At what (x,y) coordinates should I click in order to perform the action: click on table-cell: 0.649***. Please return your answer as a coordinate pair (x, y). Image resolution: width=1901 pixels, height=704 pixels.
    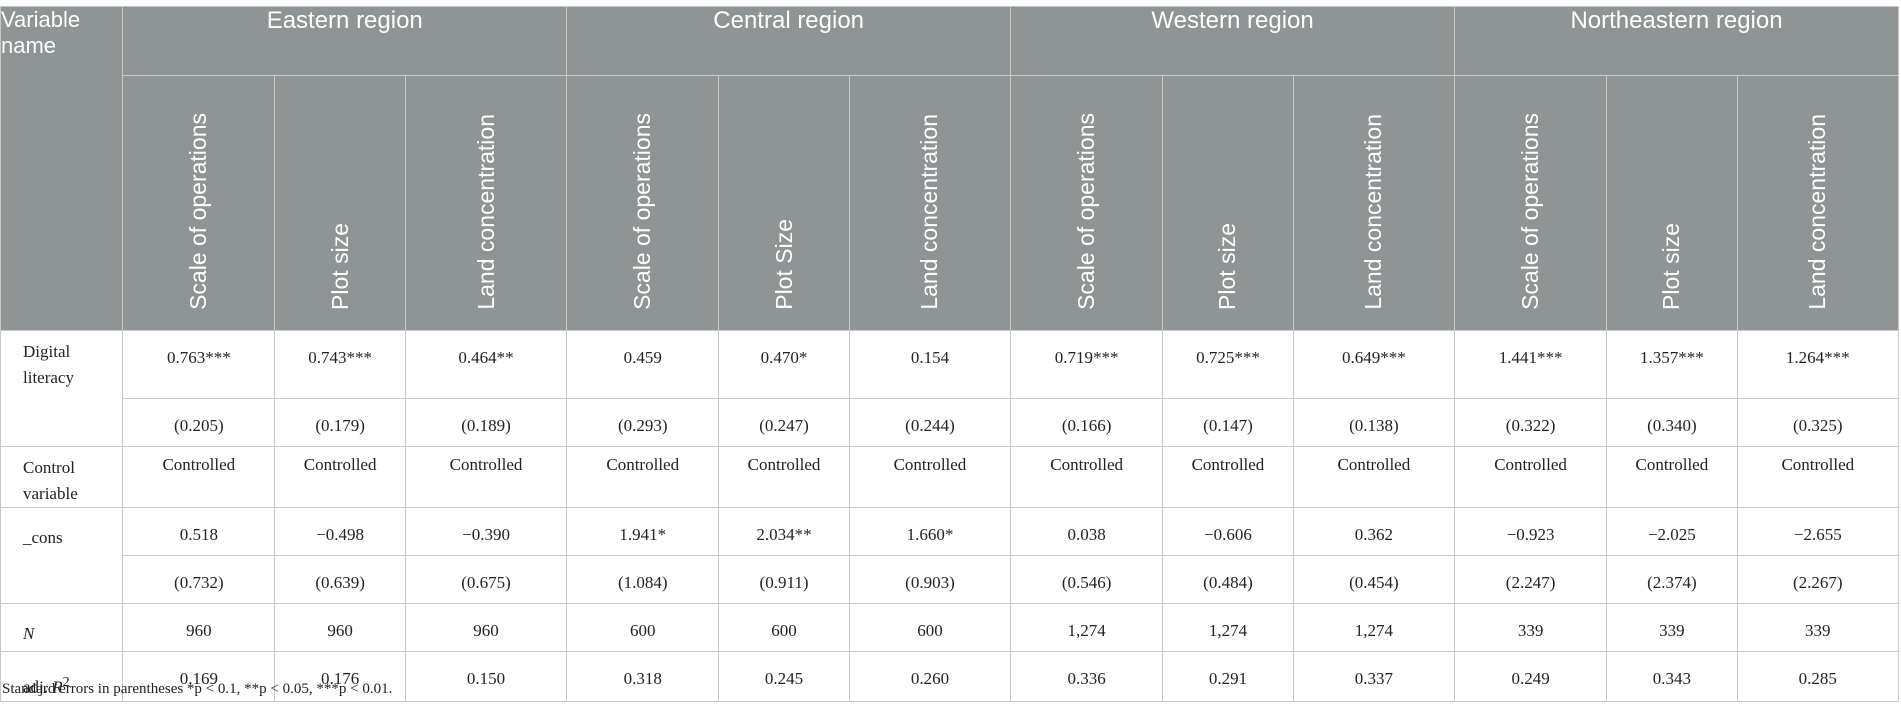
    Looking at the image, I should click on (1374, 364).